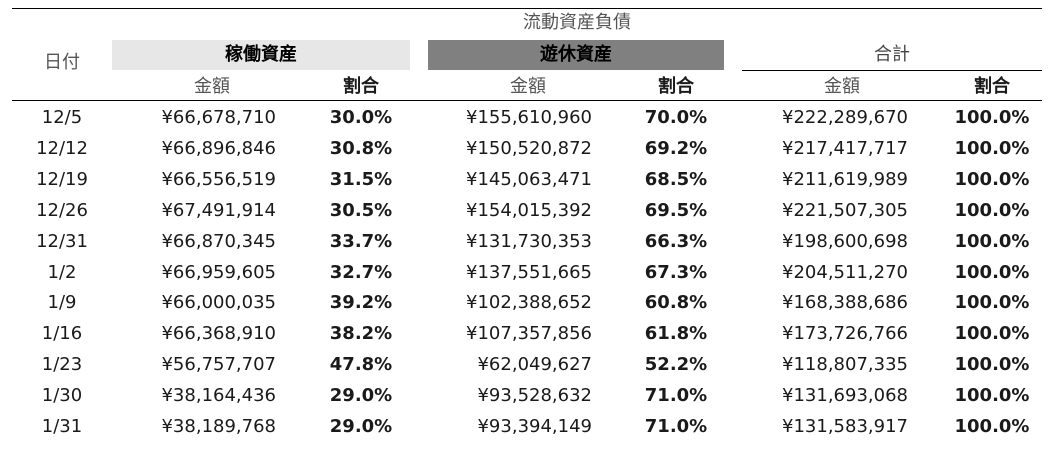  Describe the element at coordinates (576, 55) in the screenshot. I see `group-header-idle: 遊休資産` at that location.